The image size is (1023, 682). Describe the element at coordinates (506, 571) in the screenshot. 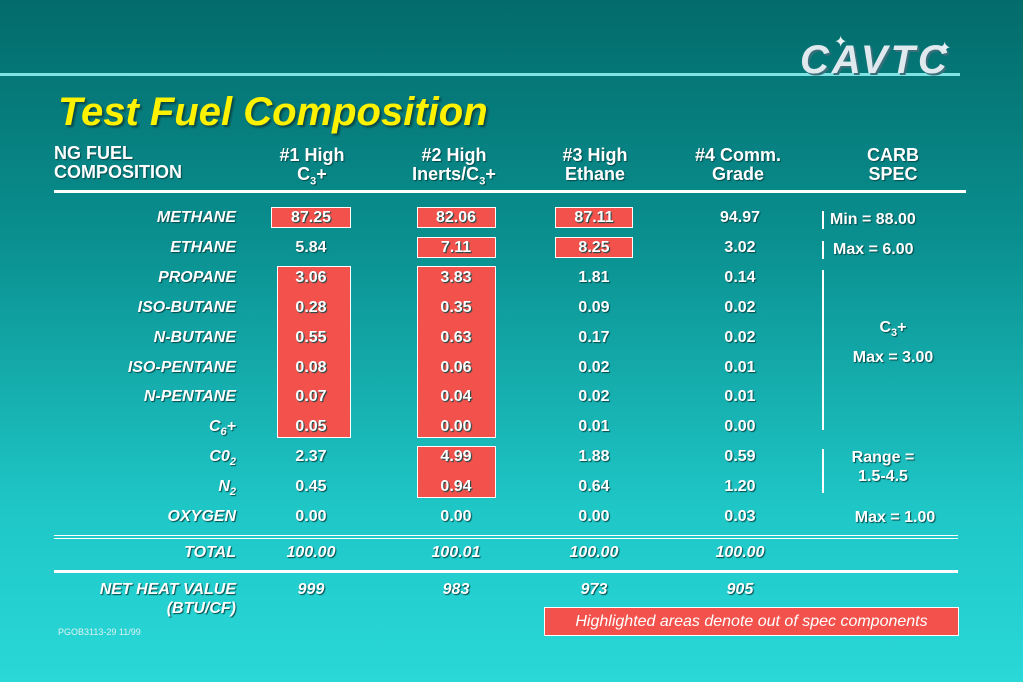

I see `heat-divider` at that location.